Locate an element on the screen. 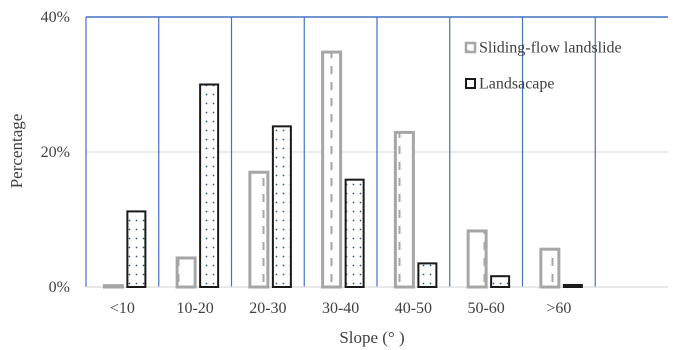 The width and height of the screenshot is (673, 350). legend-item-landscape: Landsacape is located at coordinates (510, 84).